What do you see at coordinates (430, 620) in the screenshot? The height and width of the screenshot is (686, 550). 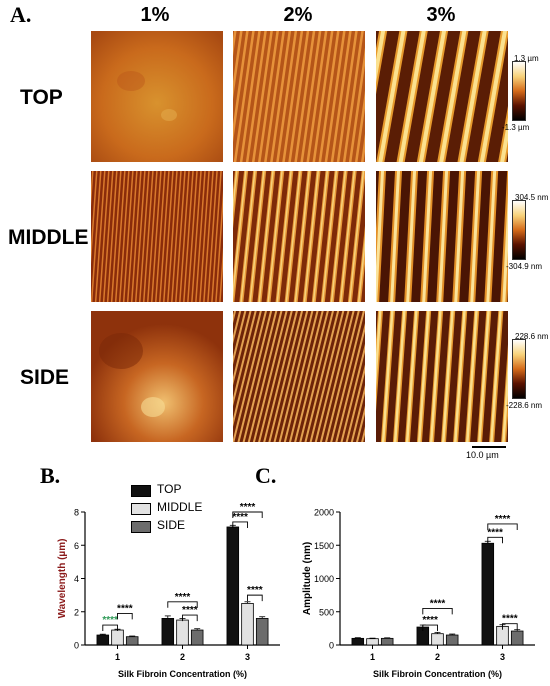 I see `chart1-sig-label-0: ****` at bounding box center [430, 620].